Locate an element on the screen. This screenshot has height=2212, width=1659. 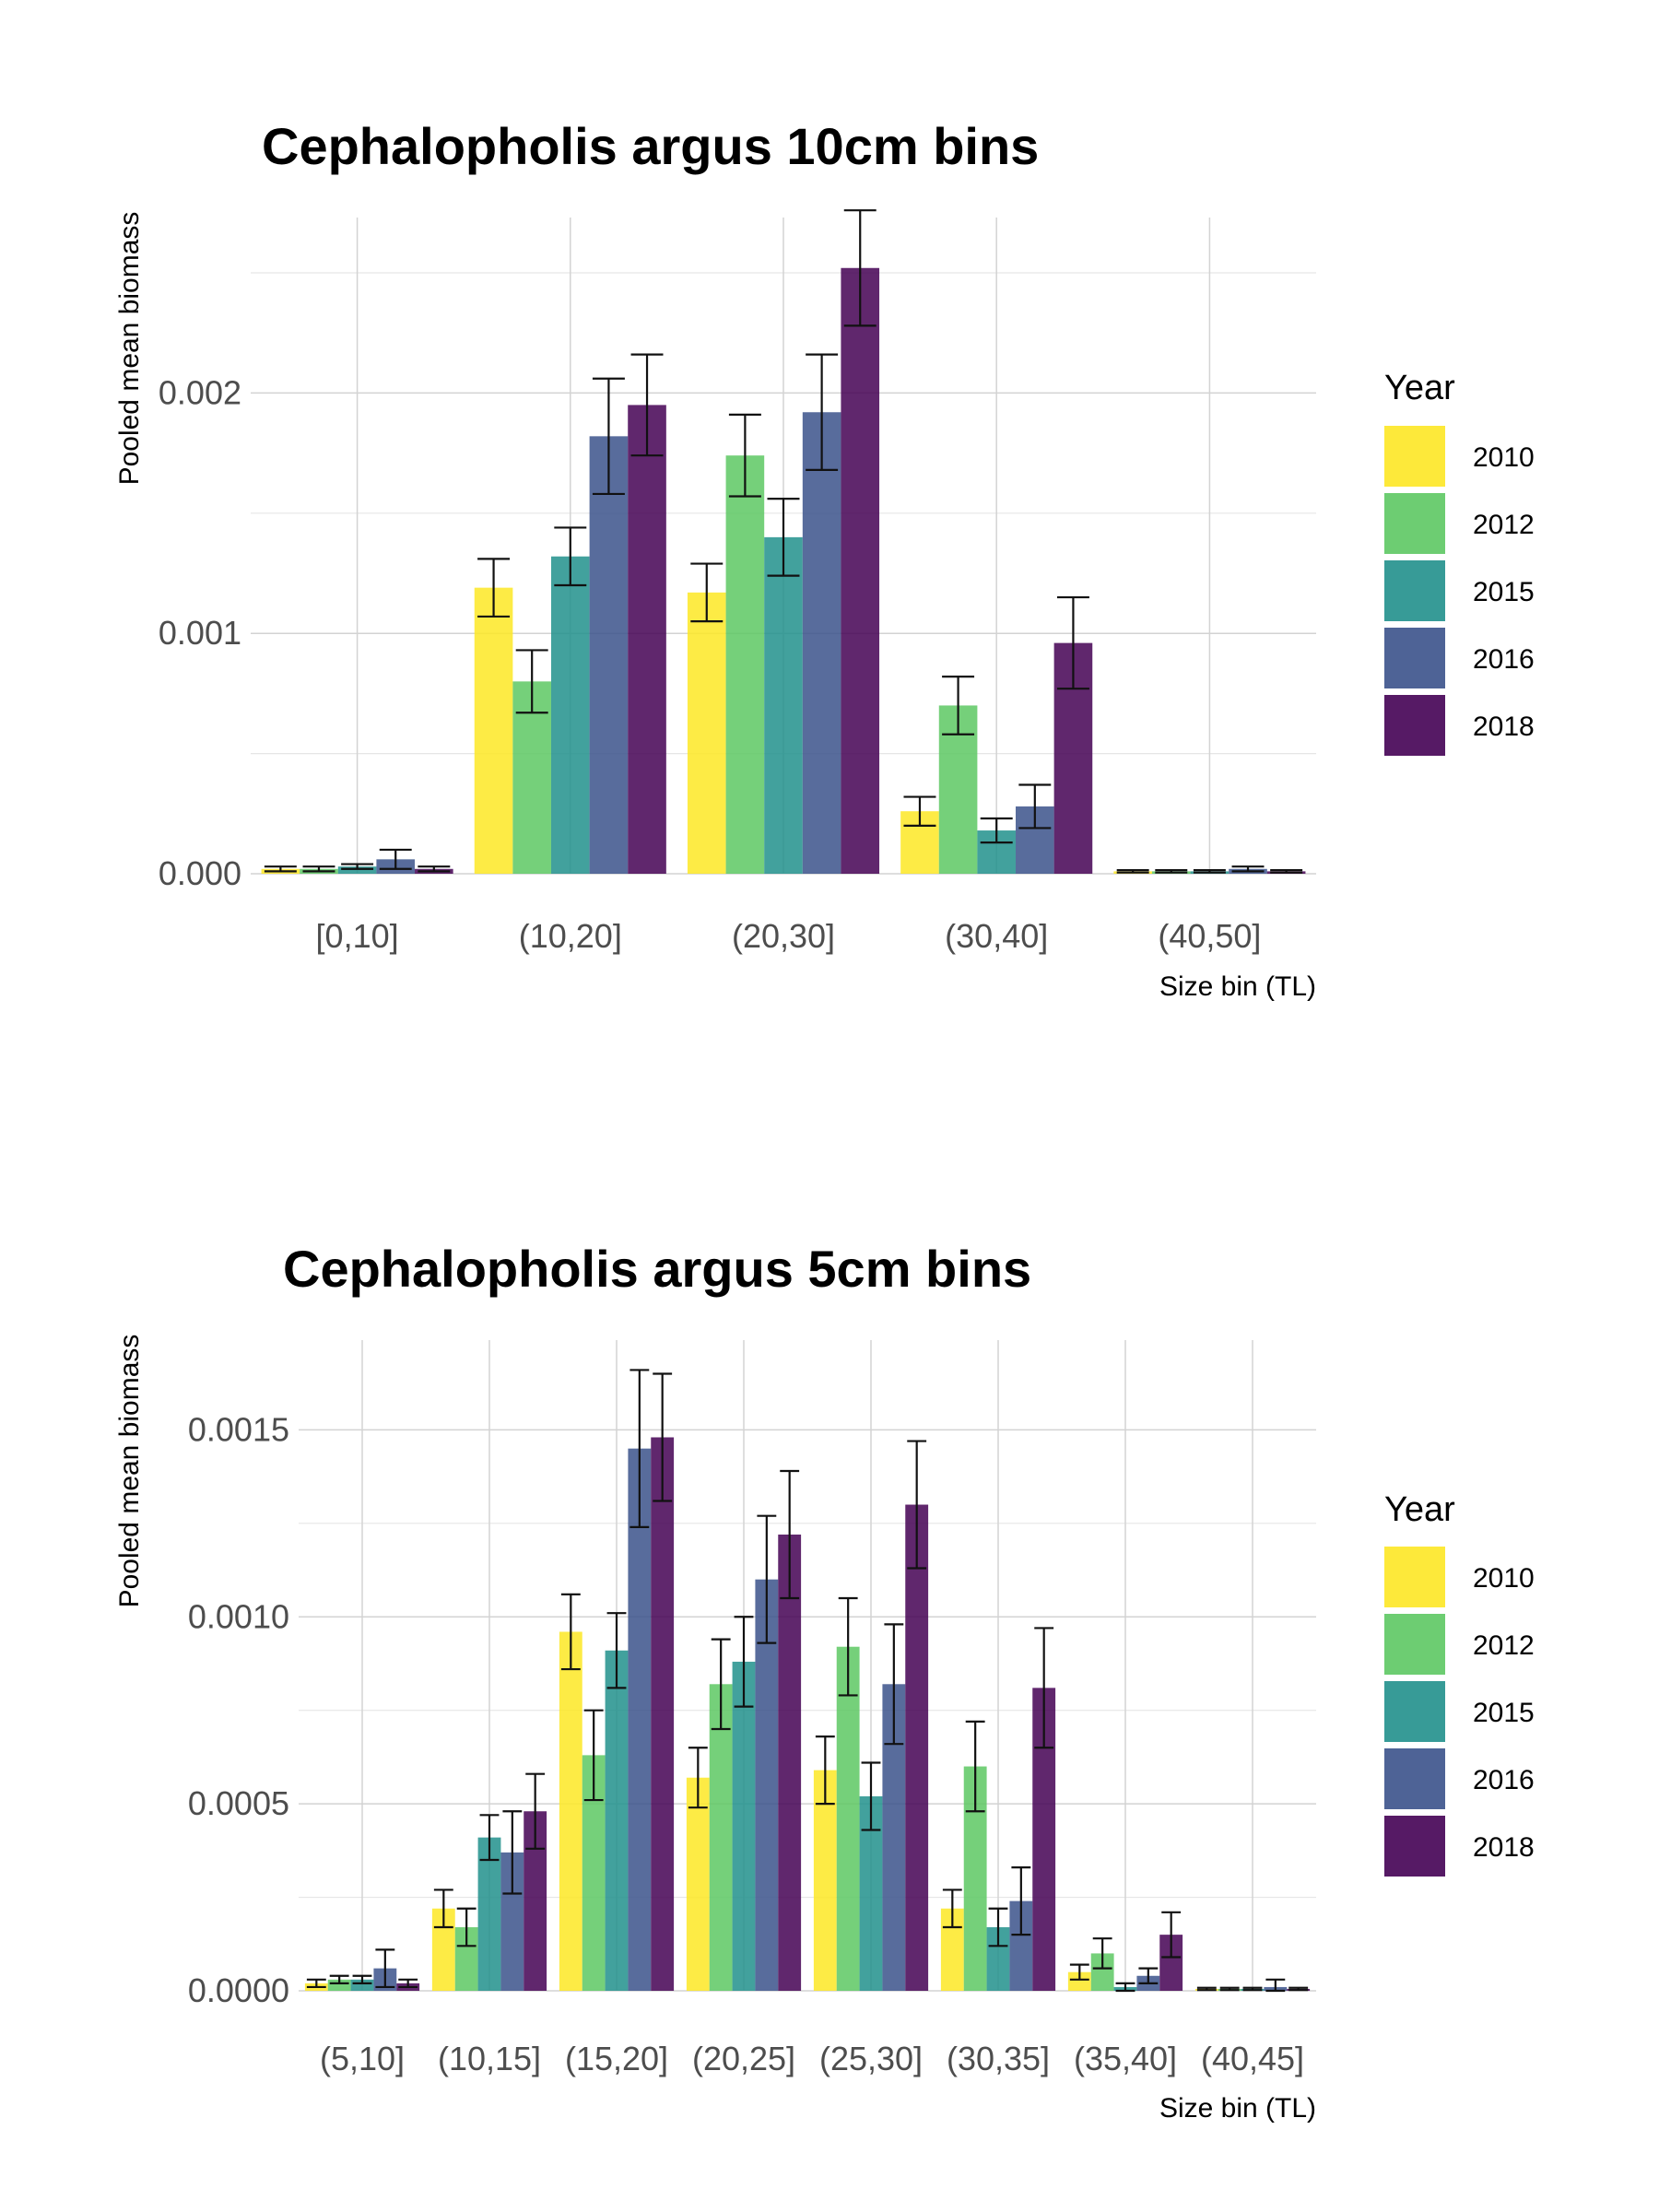
x-tick-label: (35,40] is located at coordinates (1125, 2058).